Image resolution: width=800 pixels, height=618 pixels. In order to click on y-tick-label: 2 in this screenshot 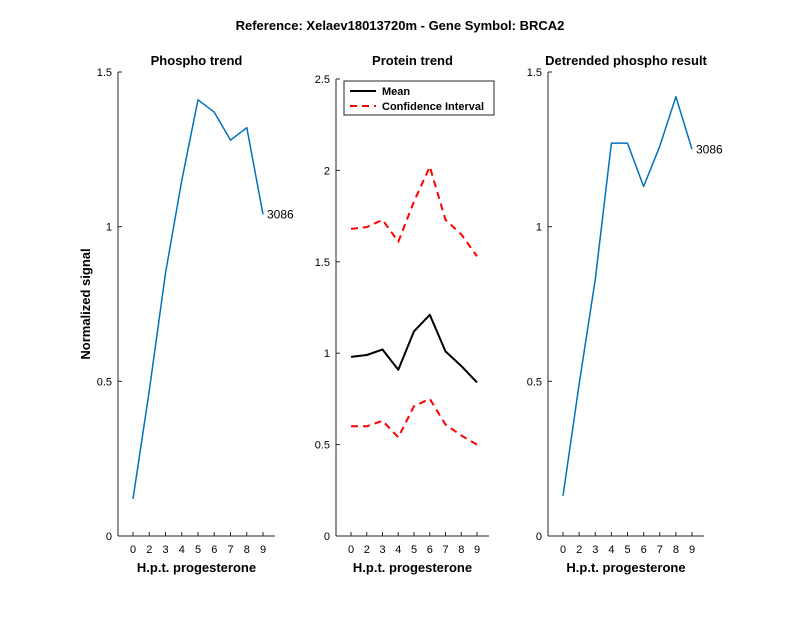, I will do `click(327, 171)`.